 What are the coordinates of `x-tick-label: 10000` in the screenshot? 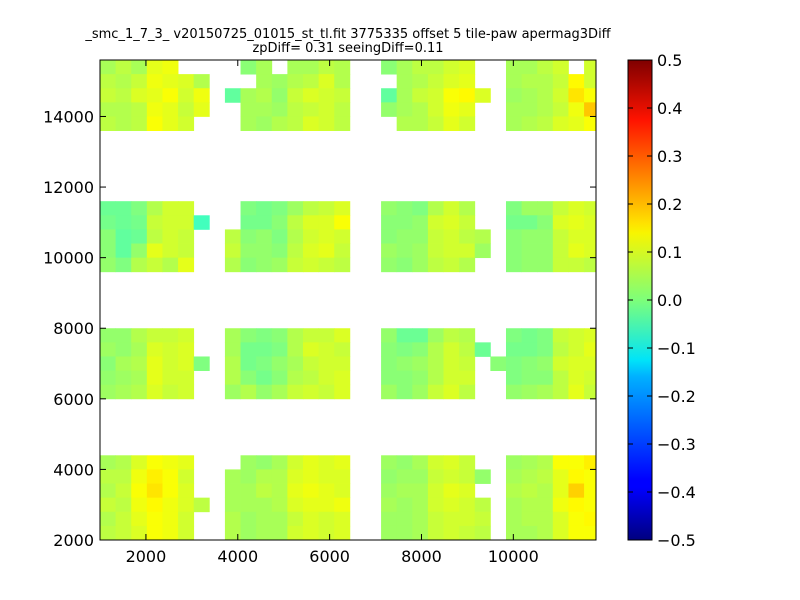 It's located at (513, 556).